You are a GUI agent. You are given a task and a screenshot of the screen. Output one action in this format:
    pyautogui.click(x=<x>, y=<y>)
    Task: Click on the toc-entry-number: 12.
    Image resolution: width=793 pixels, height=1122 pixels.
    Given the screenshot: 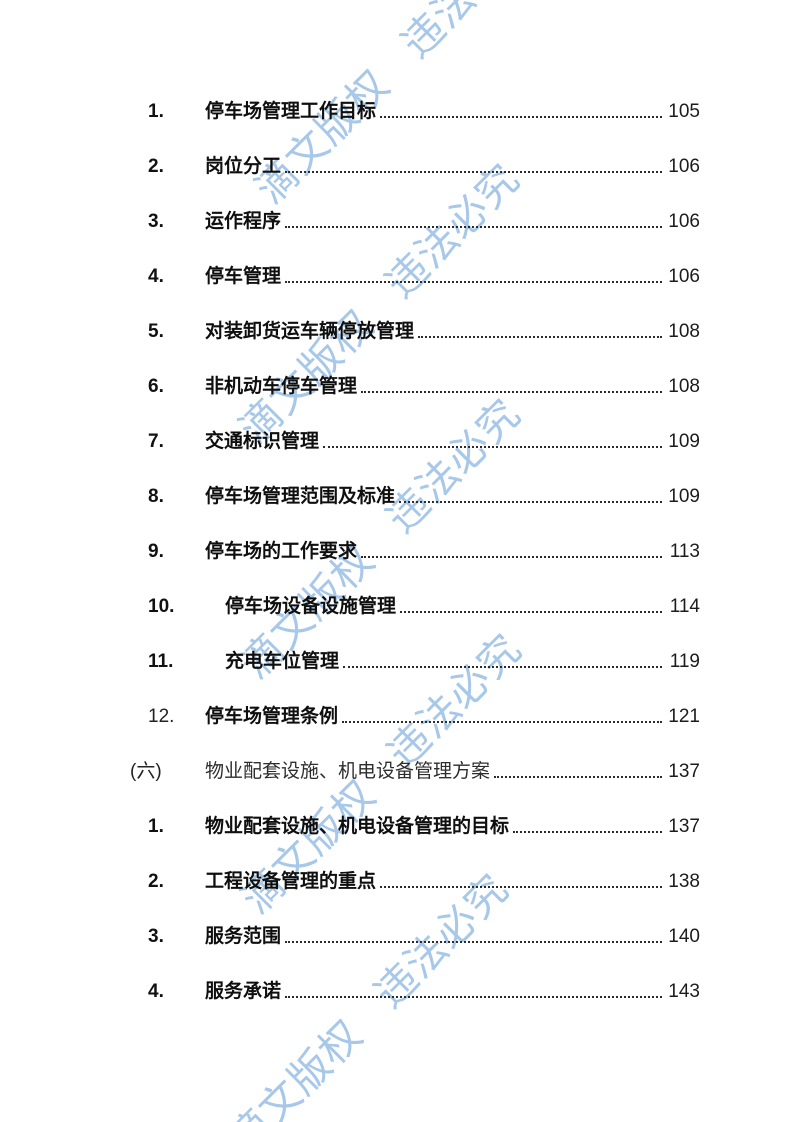 What is the action you would take?
    pyautogui.click(x=161, y=716)
    